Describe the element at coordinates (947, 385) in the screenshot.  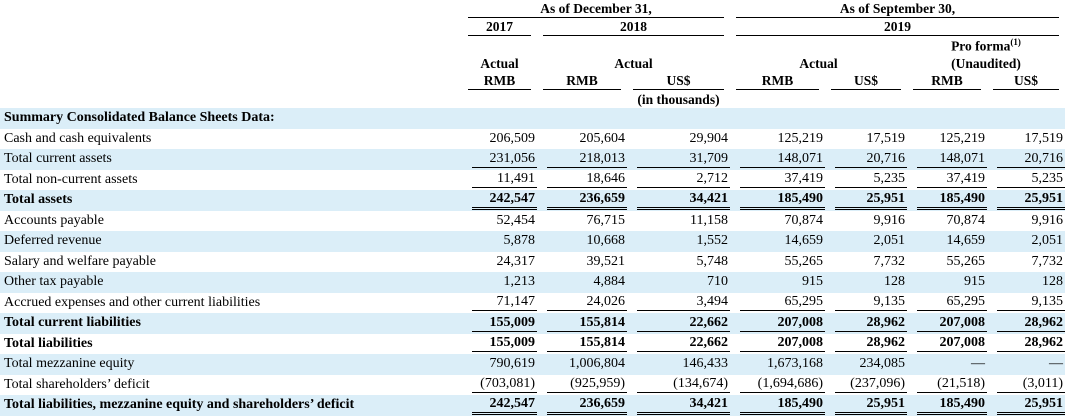
I see `value-cell: (21,518)` at that location.